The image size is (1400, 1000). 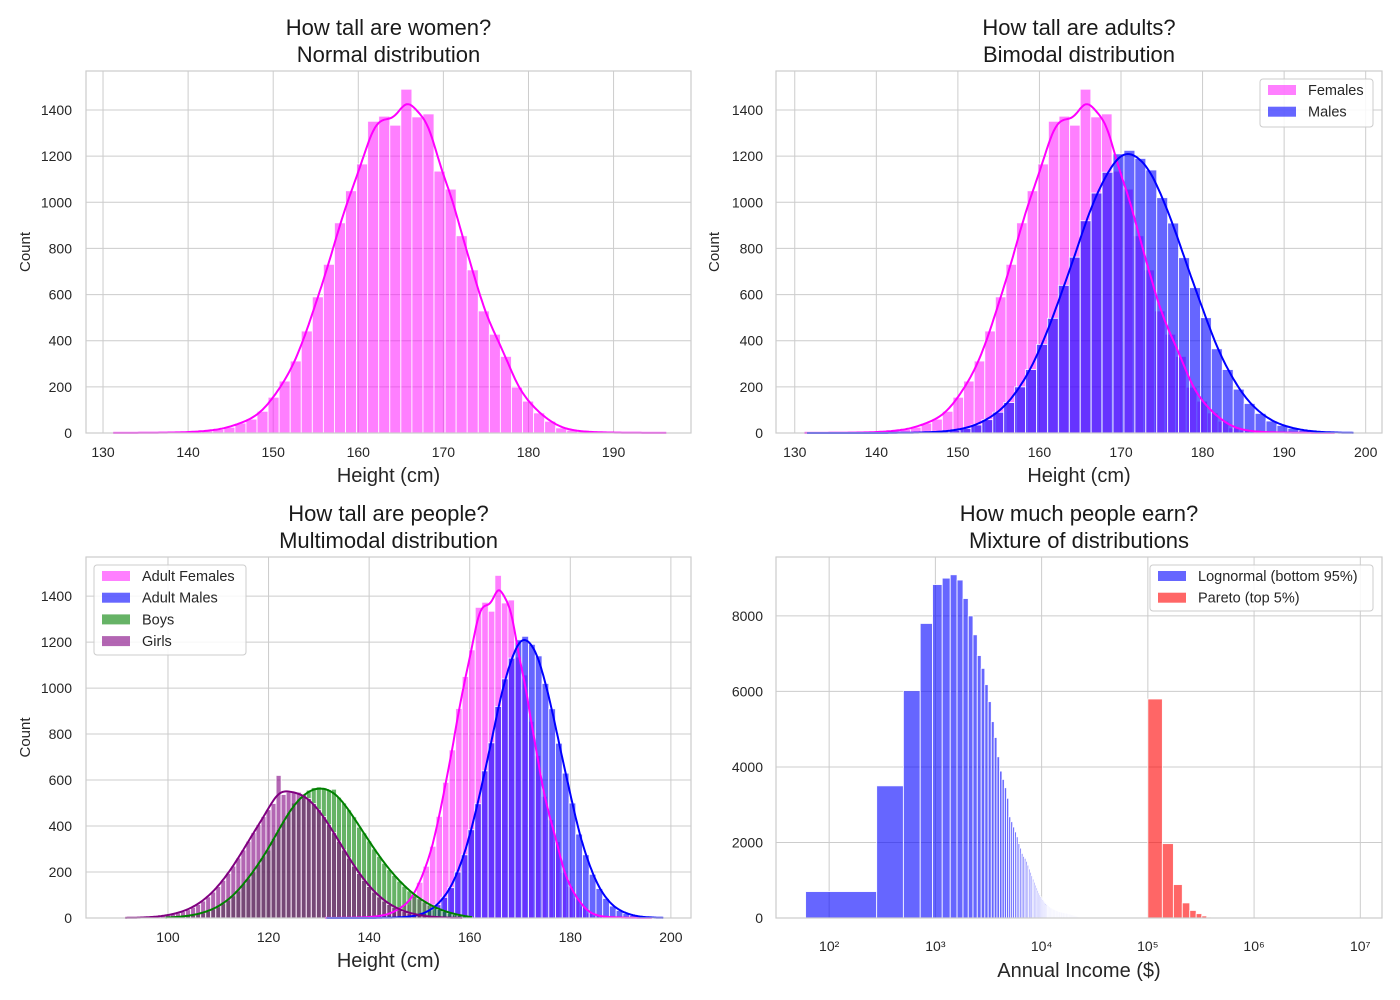 What do you see at coordinates (388, 54) in the screenshot?
I see `chart-subtitle: Normal distribution` at bounding box center [388, 54].